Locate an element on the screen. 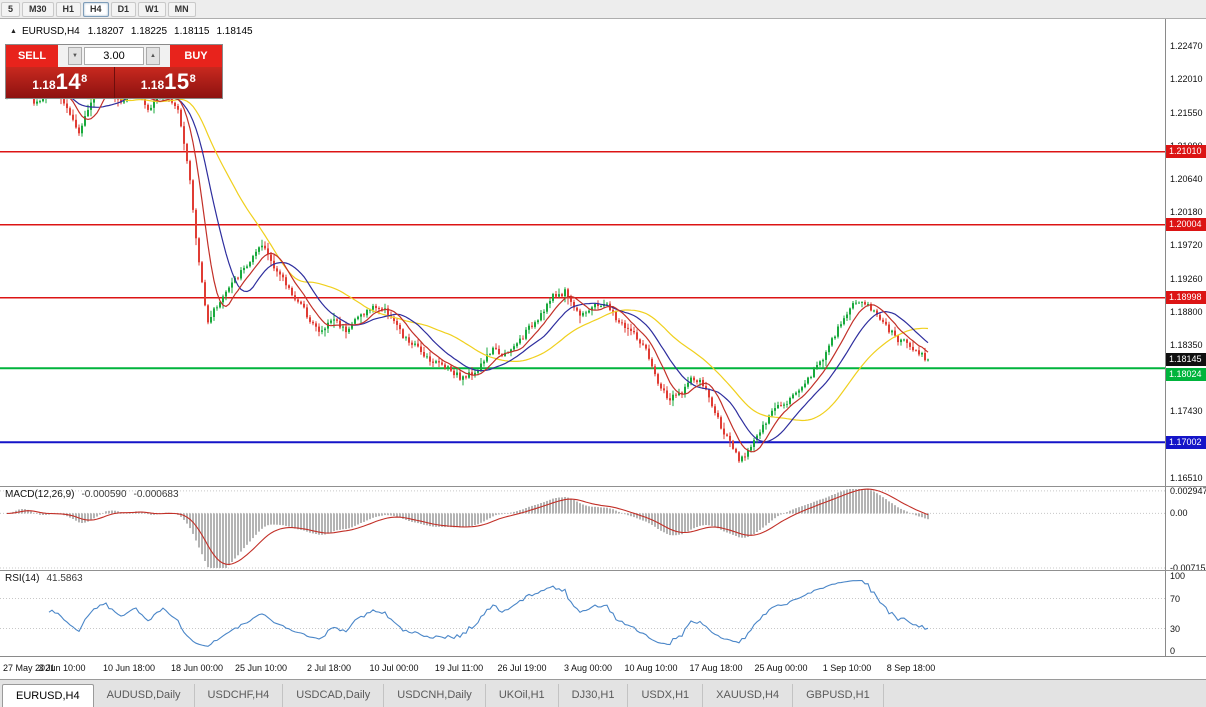  chart-tab-xauusd-h4: XAUUSD,H4 is located at coordinates (748, 695).